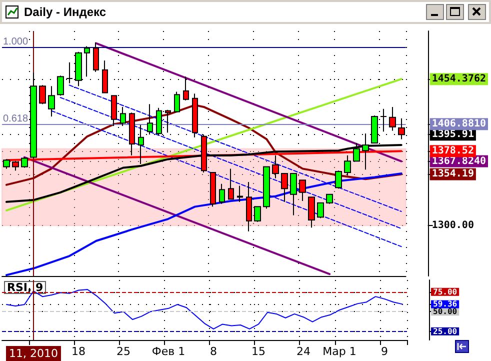 The height and width of the screenshot is (361, 491). Describe the element at coordinates (65, 12) in the screenshot. I see `chart-title: Daily - Индекс` at that location.